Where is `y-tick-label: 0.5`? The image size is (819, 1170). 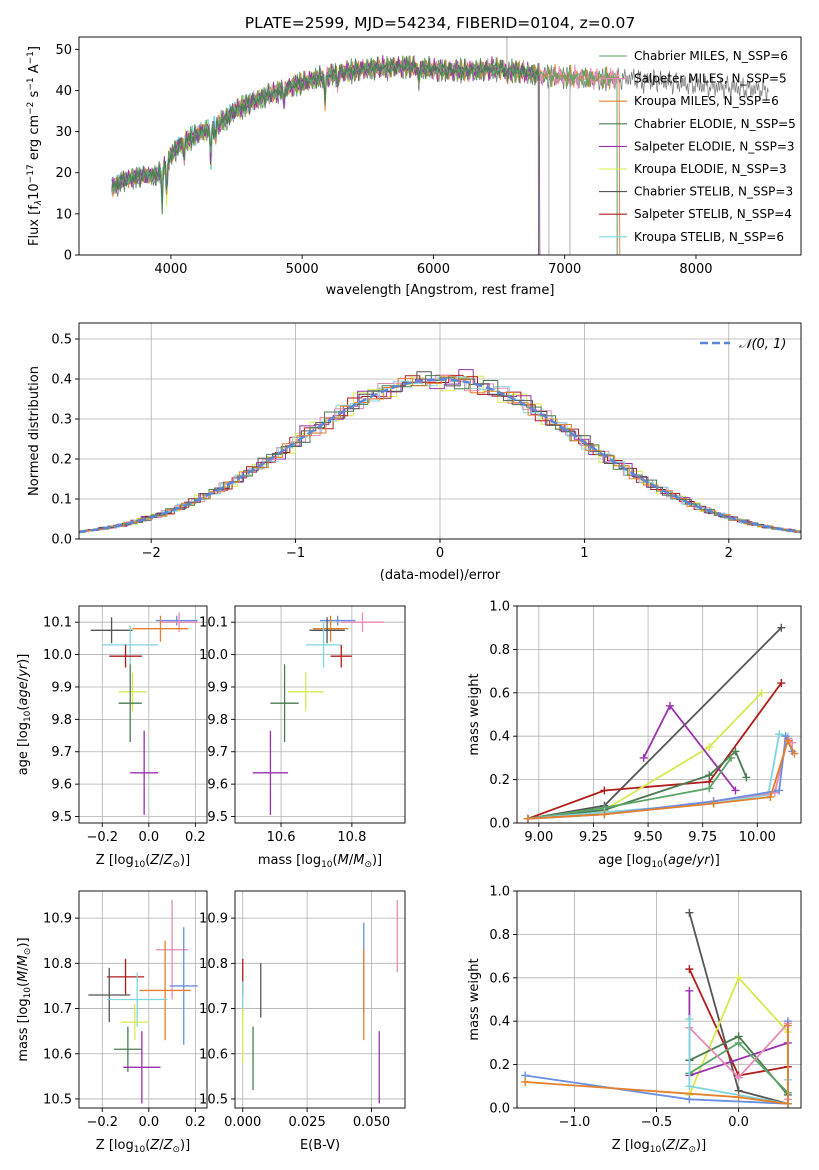
y-tick-label: 0.5 is located at coordinates (61, 340).